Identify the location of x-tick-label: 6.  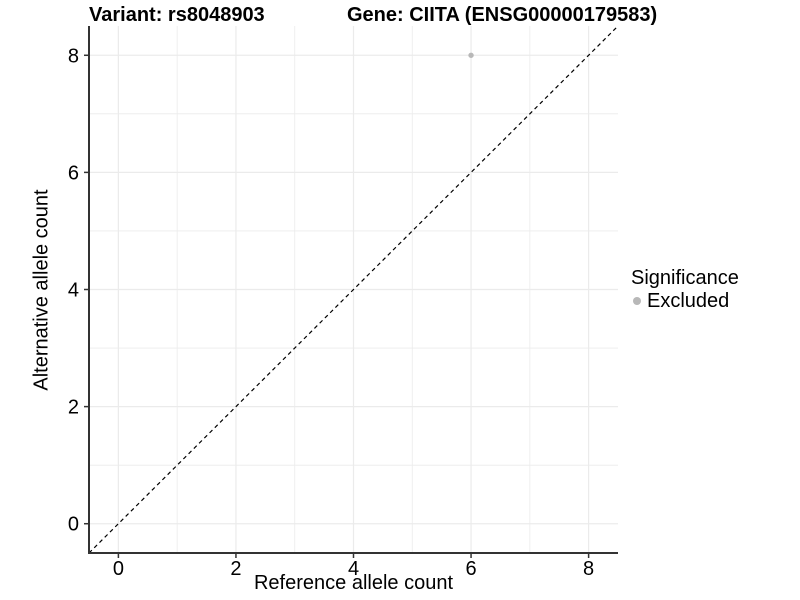
(470, 569).